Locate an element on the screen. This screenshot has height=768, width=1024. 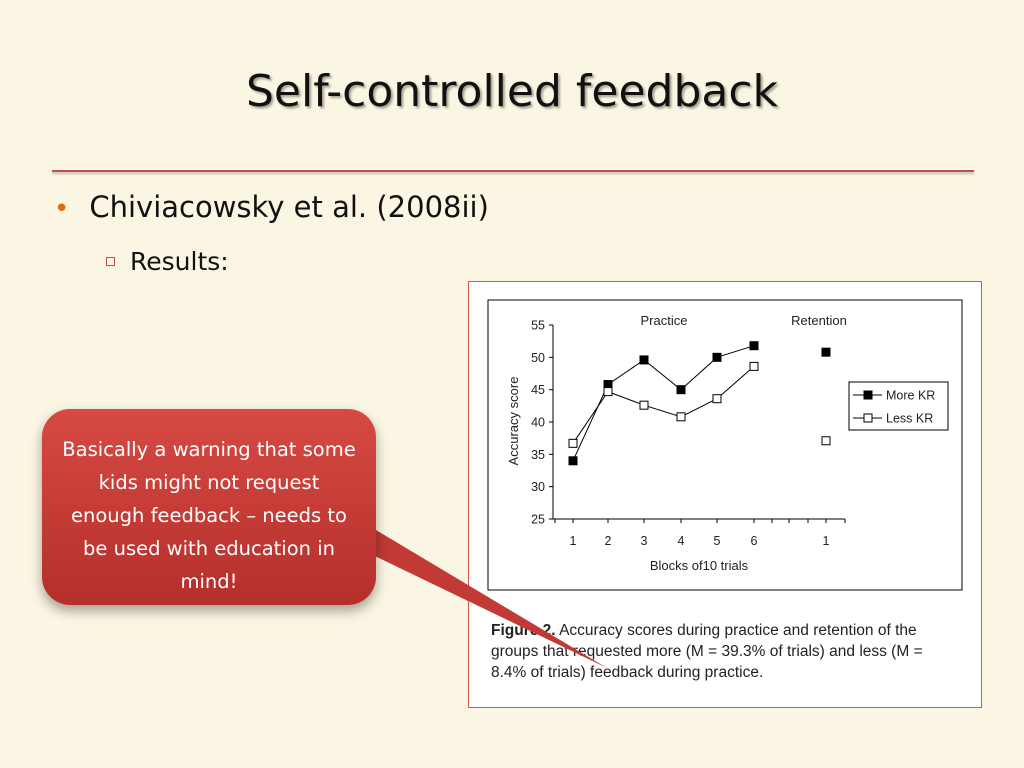
series-line-less-kr is located at coordinates (663, 405).